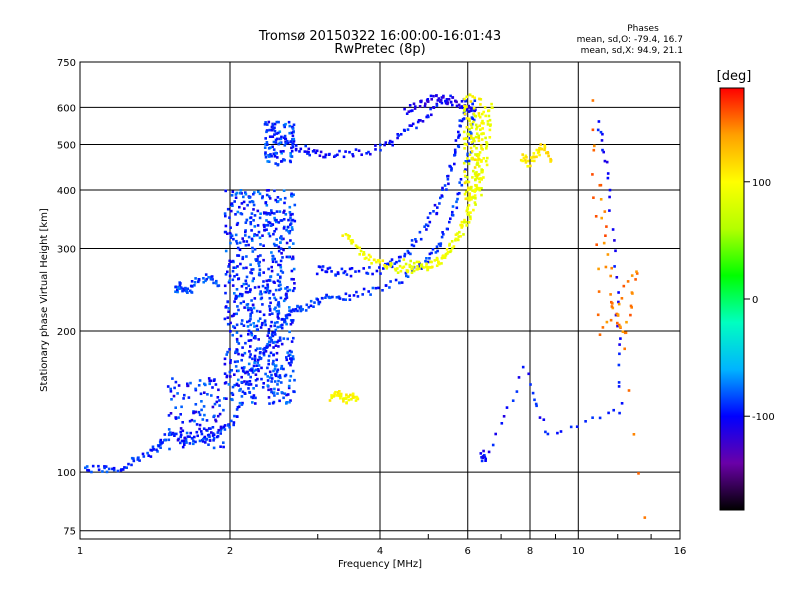 The width and height of the screenshot is (800, 604). Describe the element at coordinates (66, 473) in the screenshot. I see `y-tick-label: 100` at that location.